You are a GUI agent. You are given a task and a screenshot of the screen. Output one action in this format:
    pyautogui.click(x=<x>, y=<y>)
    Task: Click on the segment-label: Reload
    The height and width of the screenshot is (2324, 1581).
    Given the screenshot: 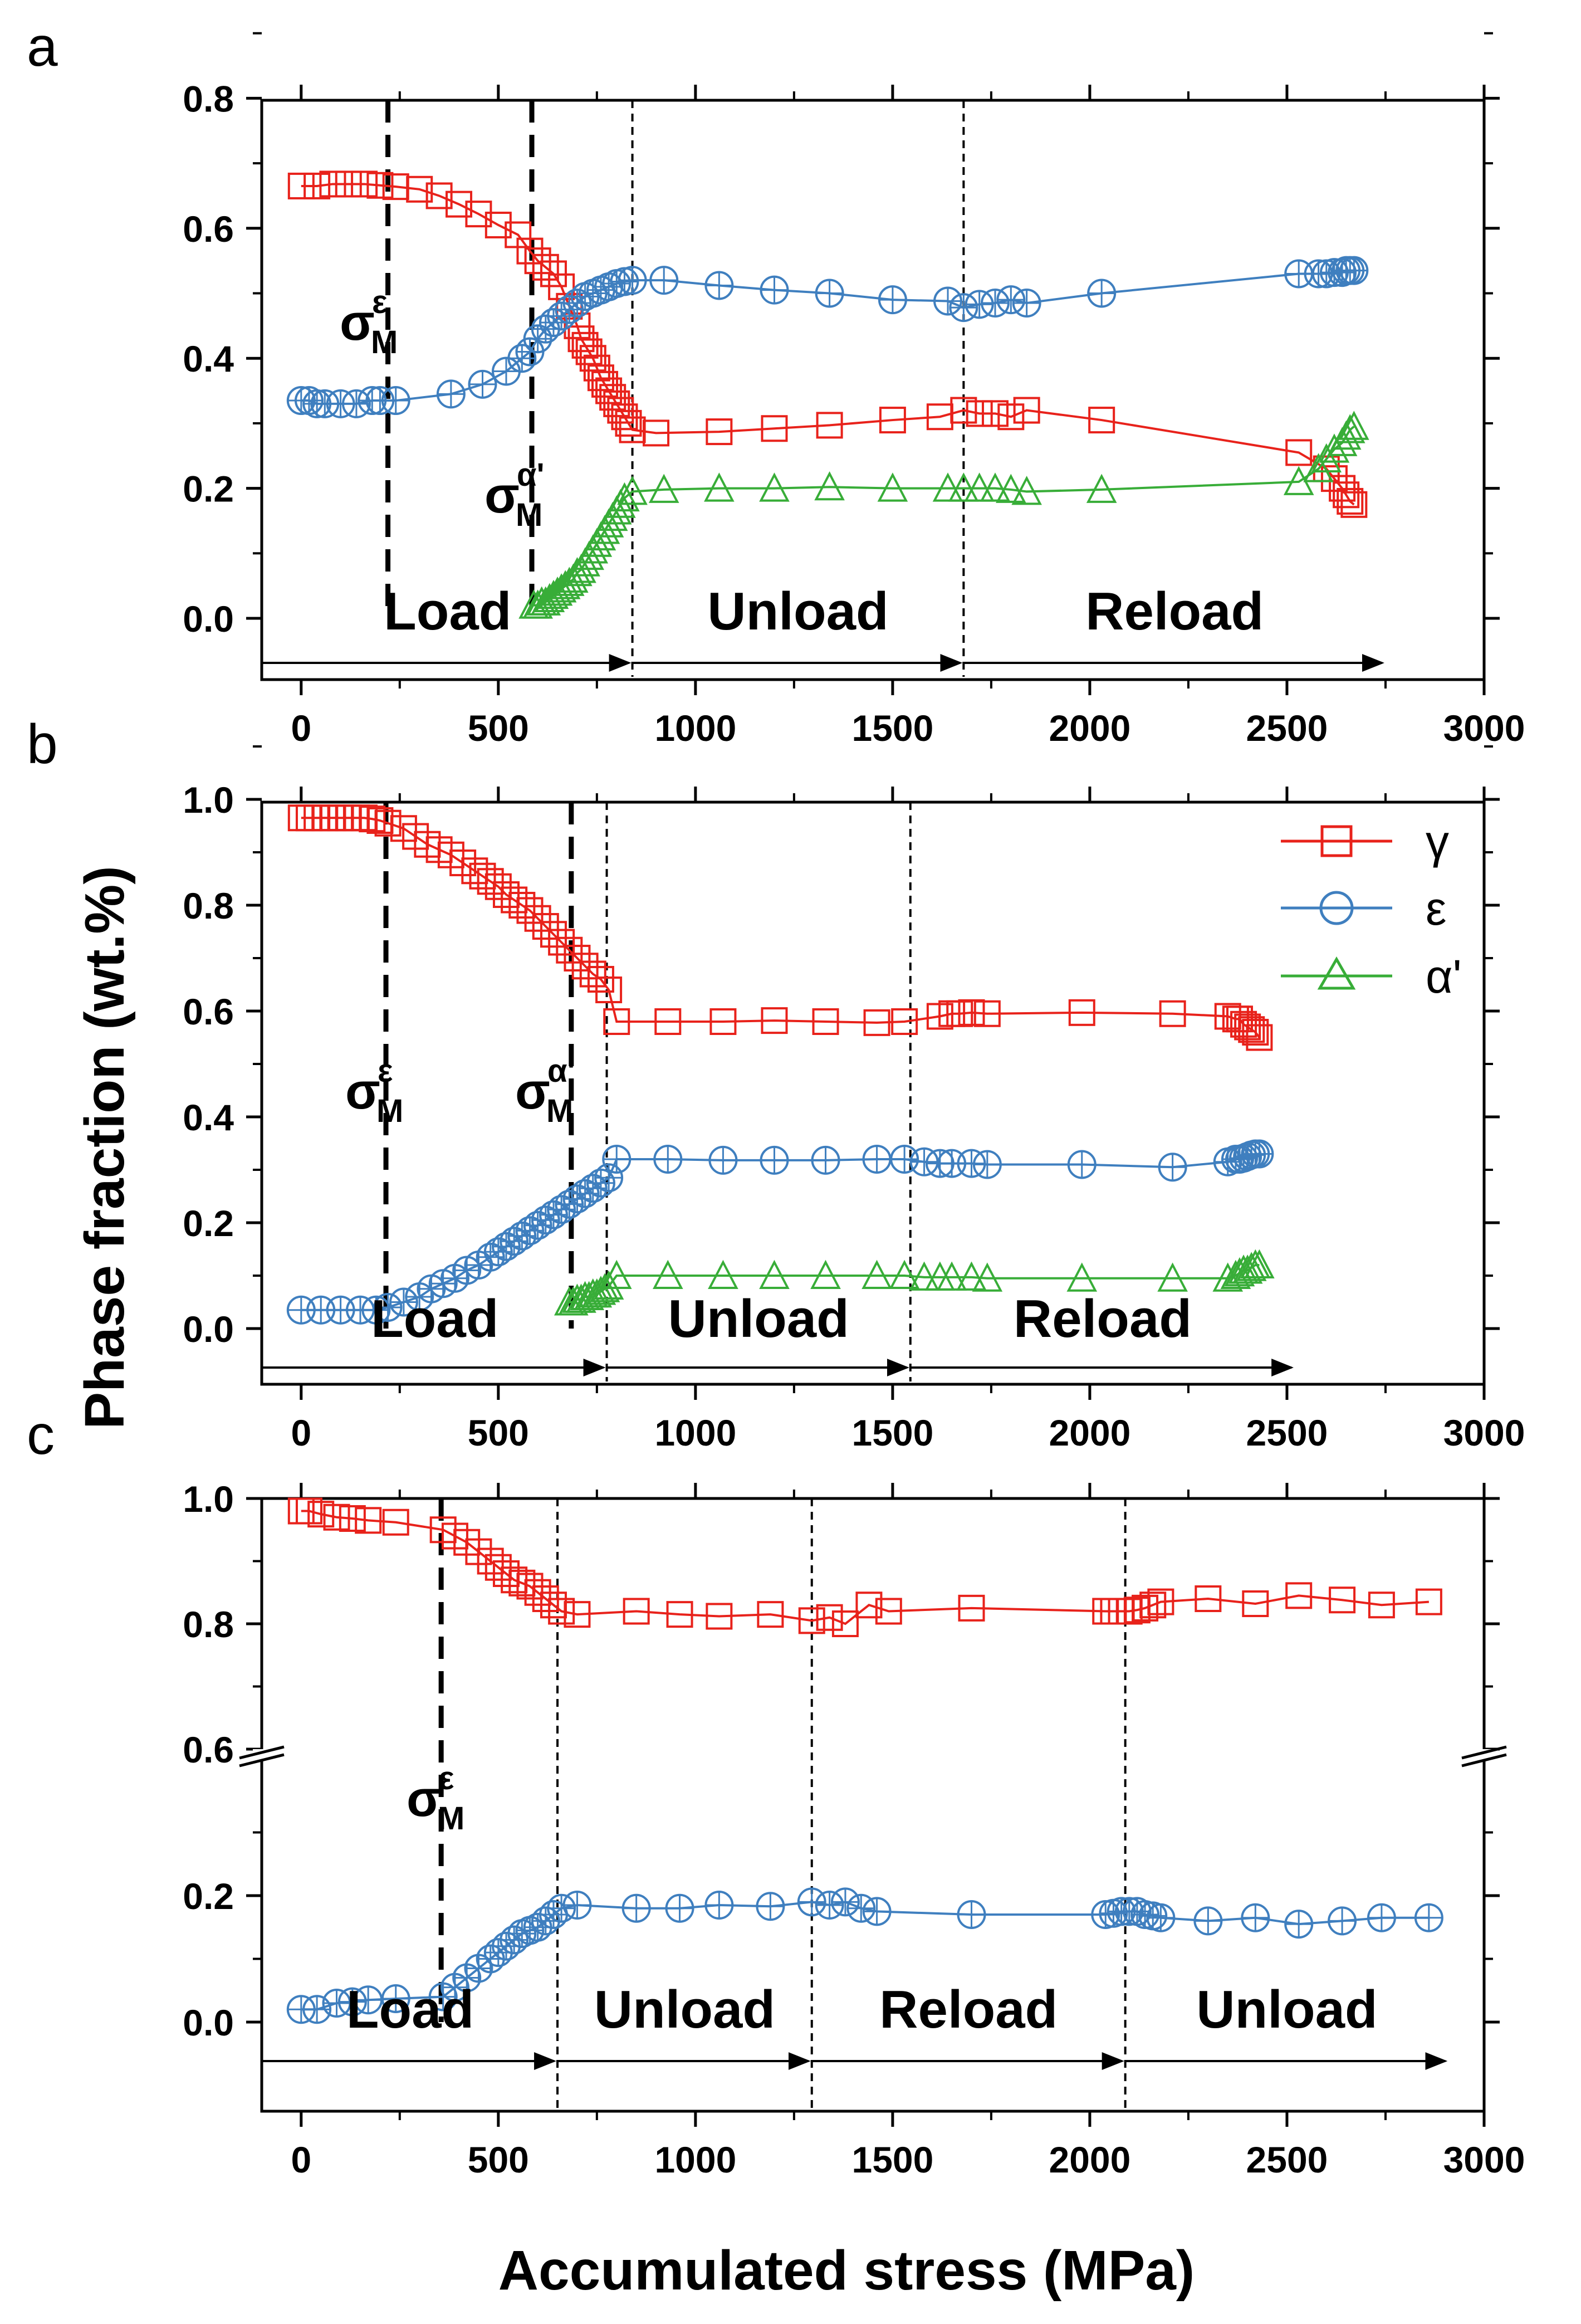 What is the action you would take?
    pyautogui.click(x=1103, y=1319)
    